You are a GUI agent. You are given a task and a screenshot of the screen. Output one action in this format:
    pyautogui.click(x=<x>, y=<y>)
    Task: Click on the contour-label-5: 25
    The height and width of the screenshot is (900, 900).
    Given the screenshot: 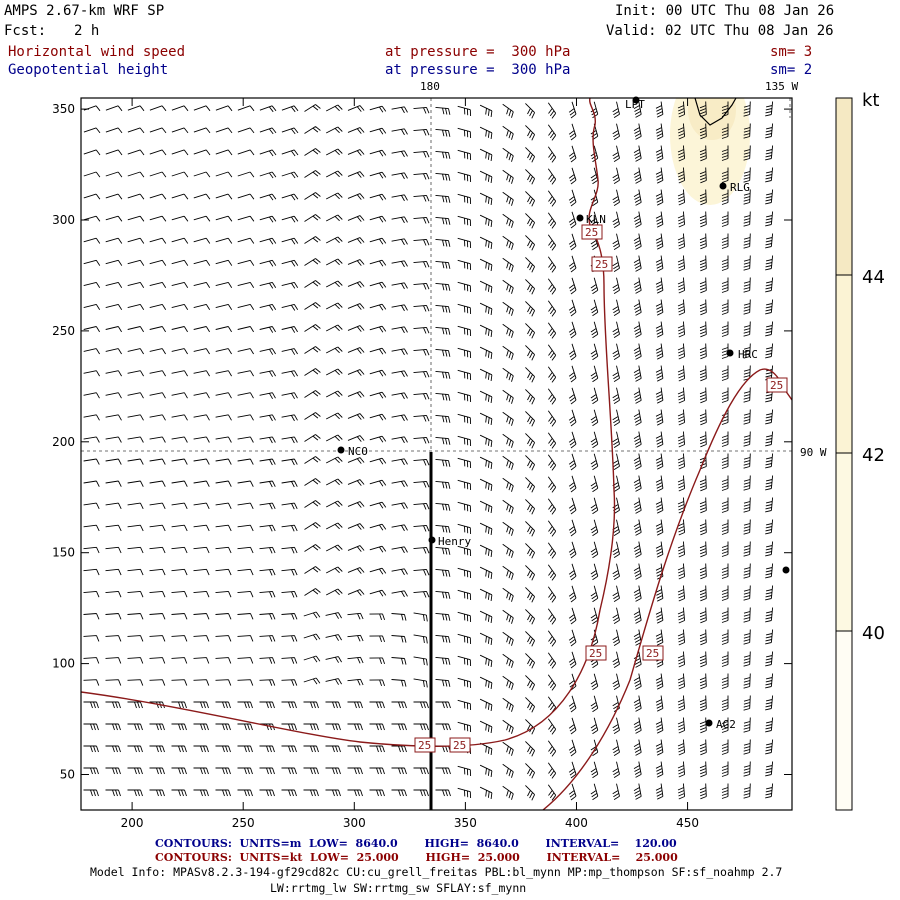 What is the action you would take?
    pyautogui.click(x=652, y=653)
    